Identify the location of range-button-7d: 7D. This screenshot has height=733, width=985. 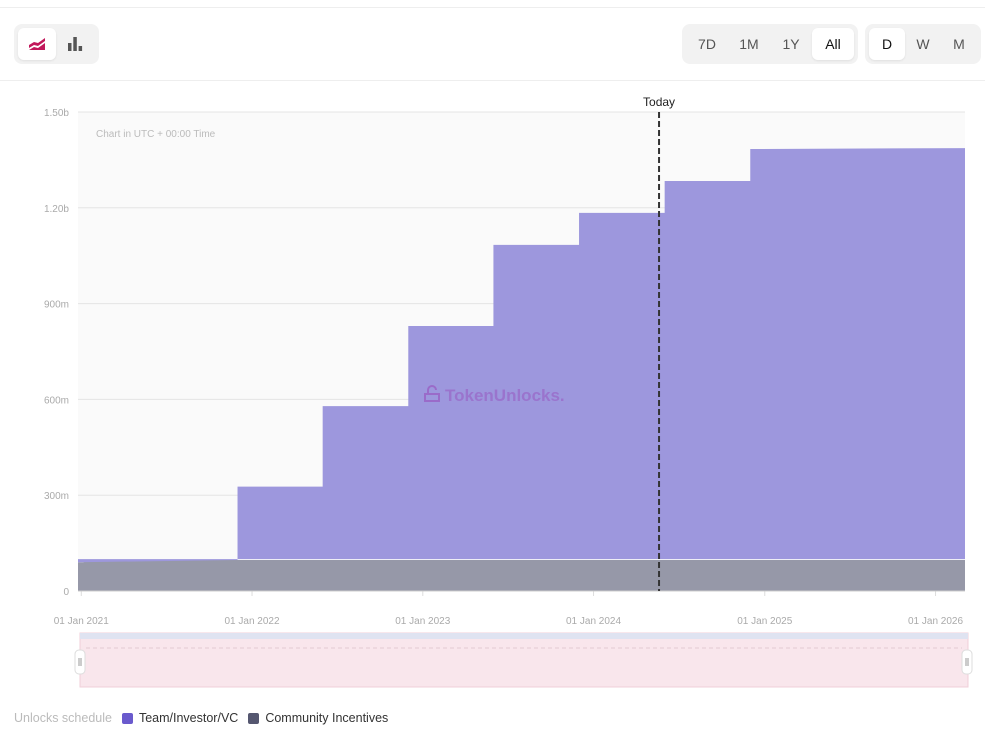
(707, 44).